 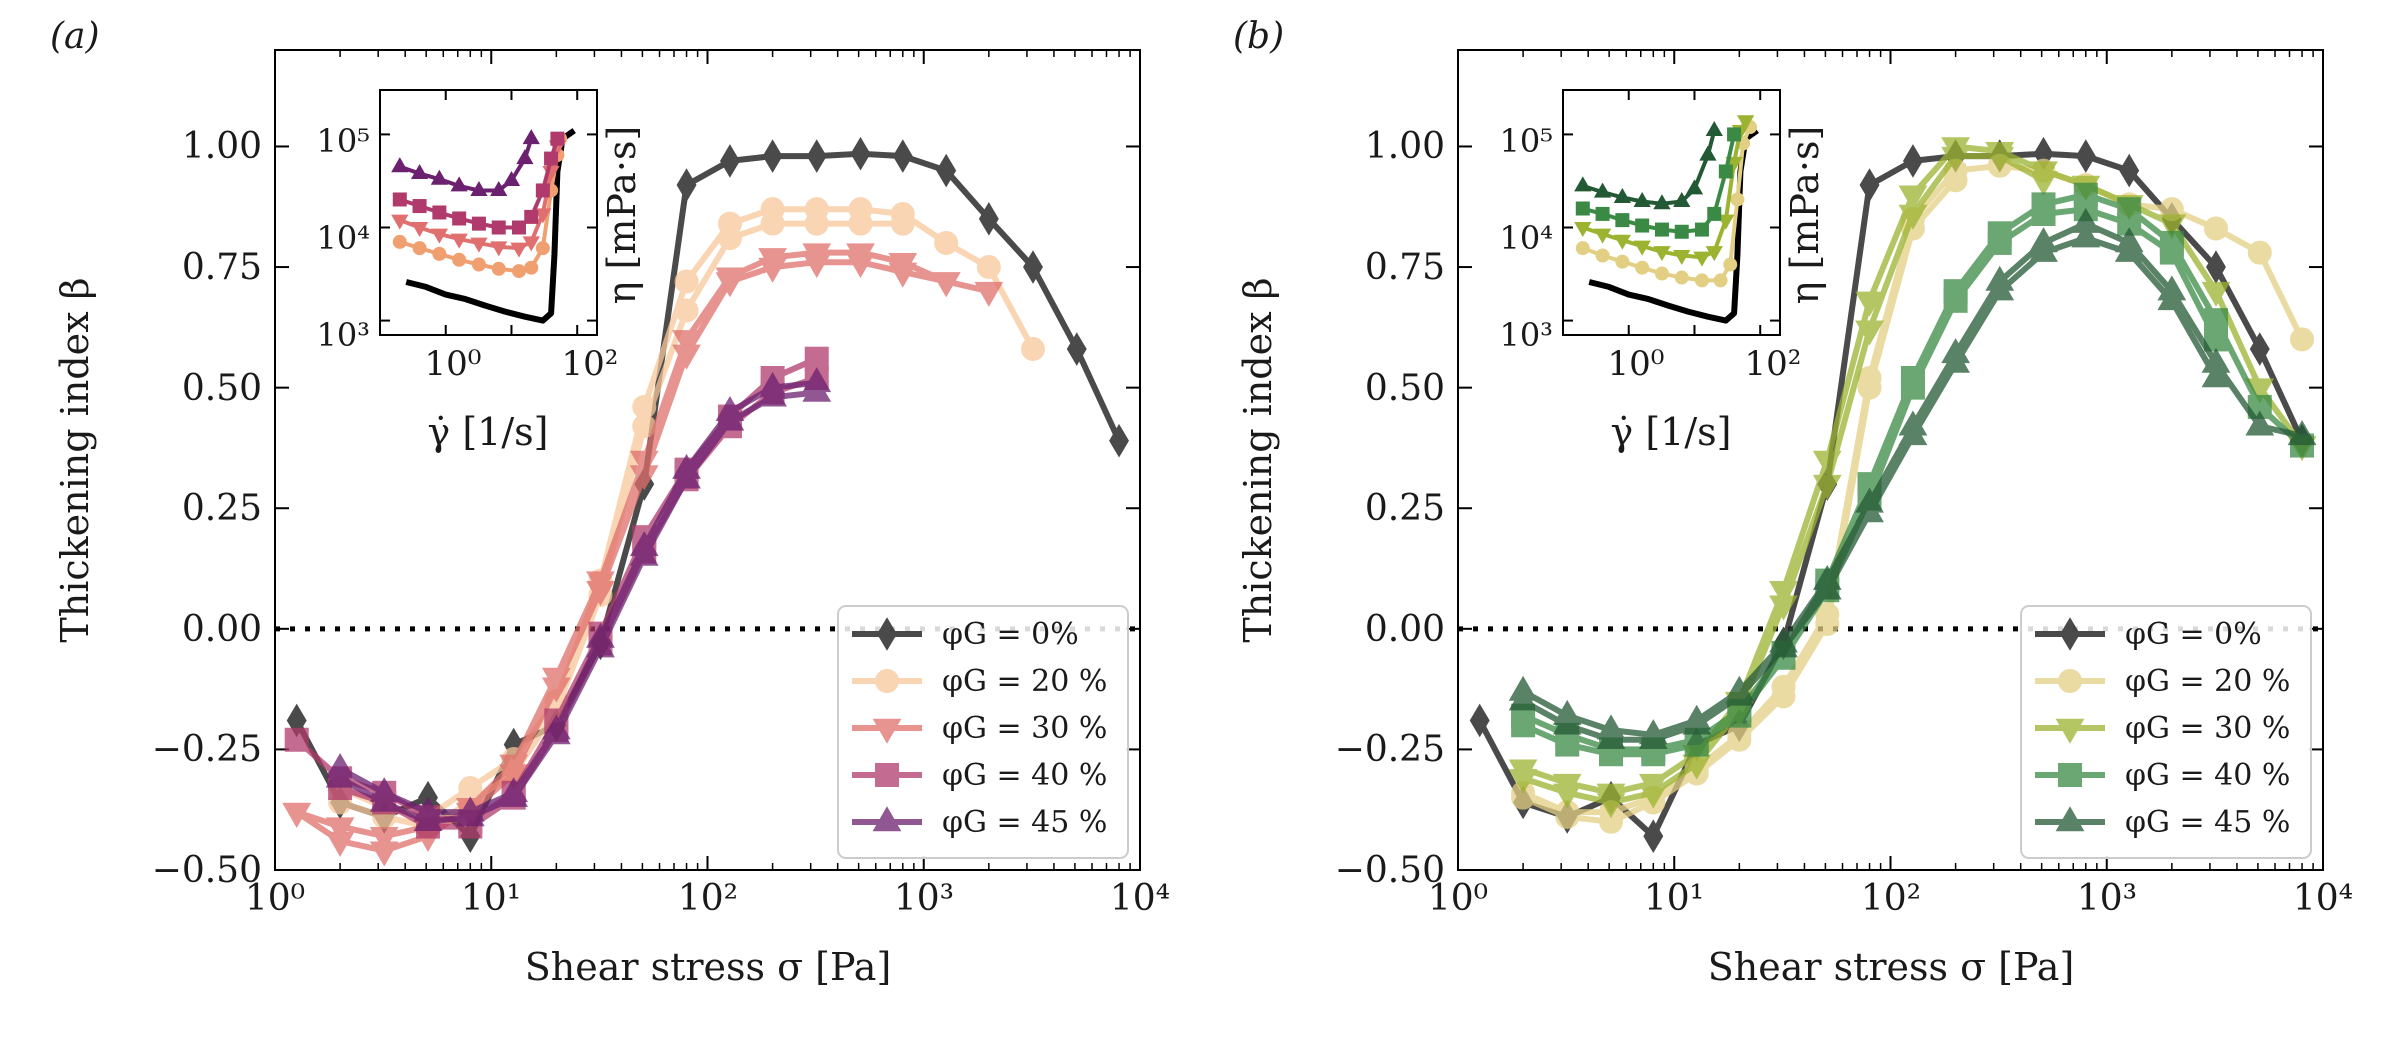 I want to click on y-tick-label: 0.00, so click(x=222, y=629).